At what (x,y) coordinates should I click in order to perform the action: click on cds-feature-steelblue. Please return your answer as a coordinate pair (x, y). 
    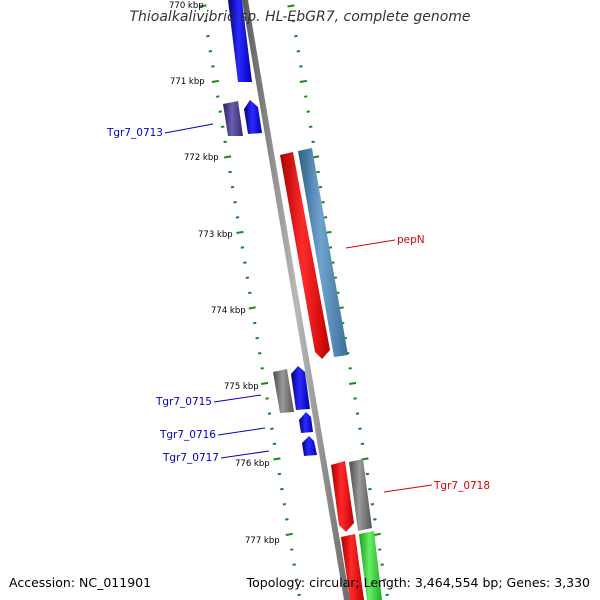
    Looking at the image, I should click on (323, 252).